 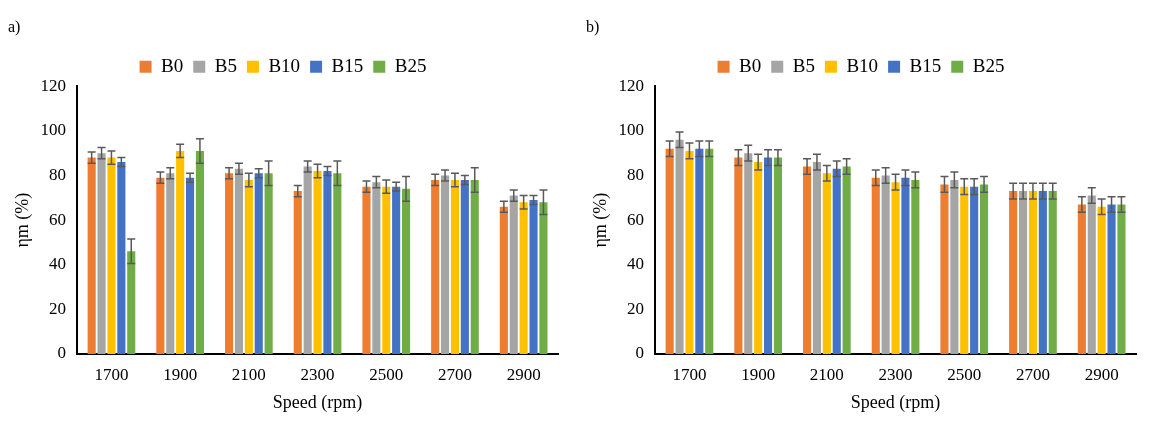 I want to click on y-tick-label: 20, so click(x=58, y=308).